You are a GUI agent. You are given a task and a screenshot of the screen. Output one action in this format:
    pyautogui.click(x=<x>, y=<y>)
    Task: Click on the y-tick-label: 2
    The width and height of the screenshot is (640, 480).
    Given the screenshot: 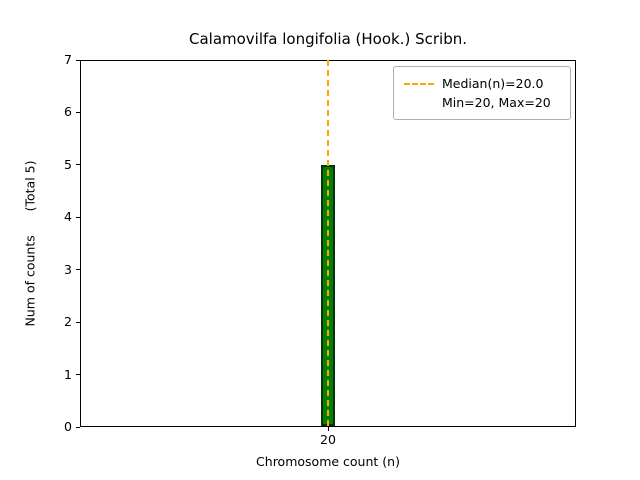 What is the action you would take?
    pyautogui.click(x=68, y=322)
    